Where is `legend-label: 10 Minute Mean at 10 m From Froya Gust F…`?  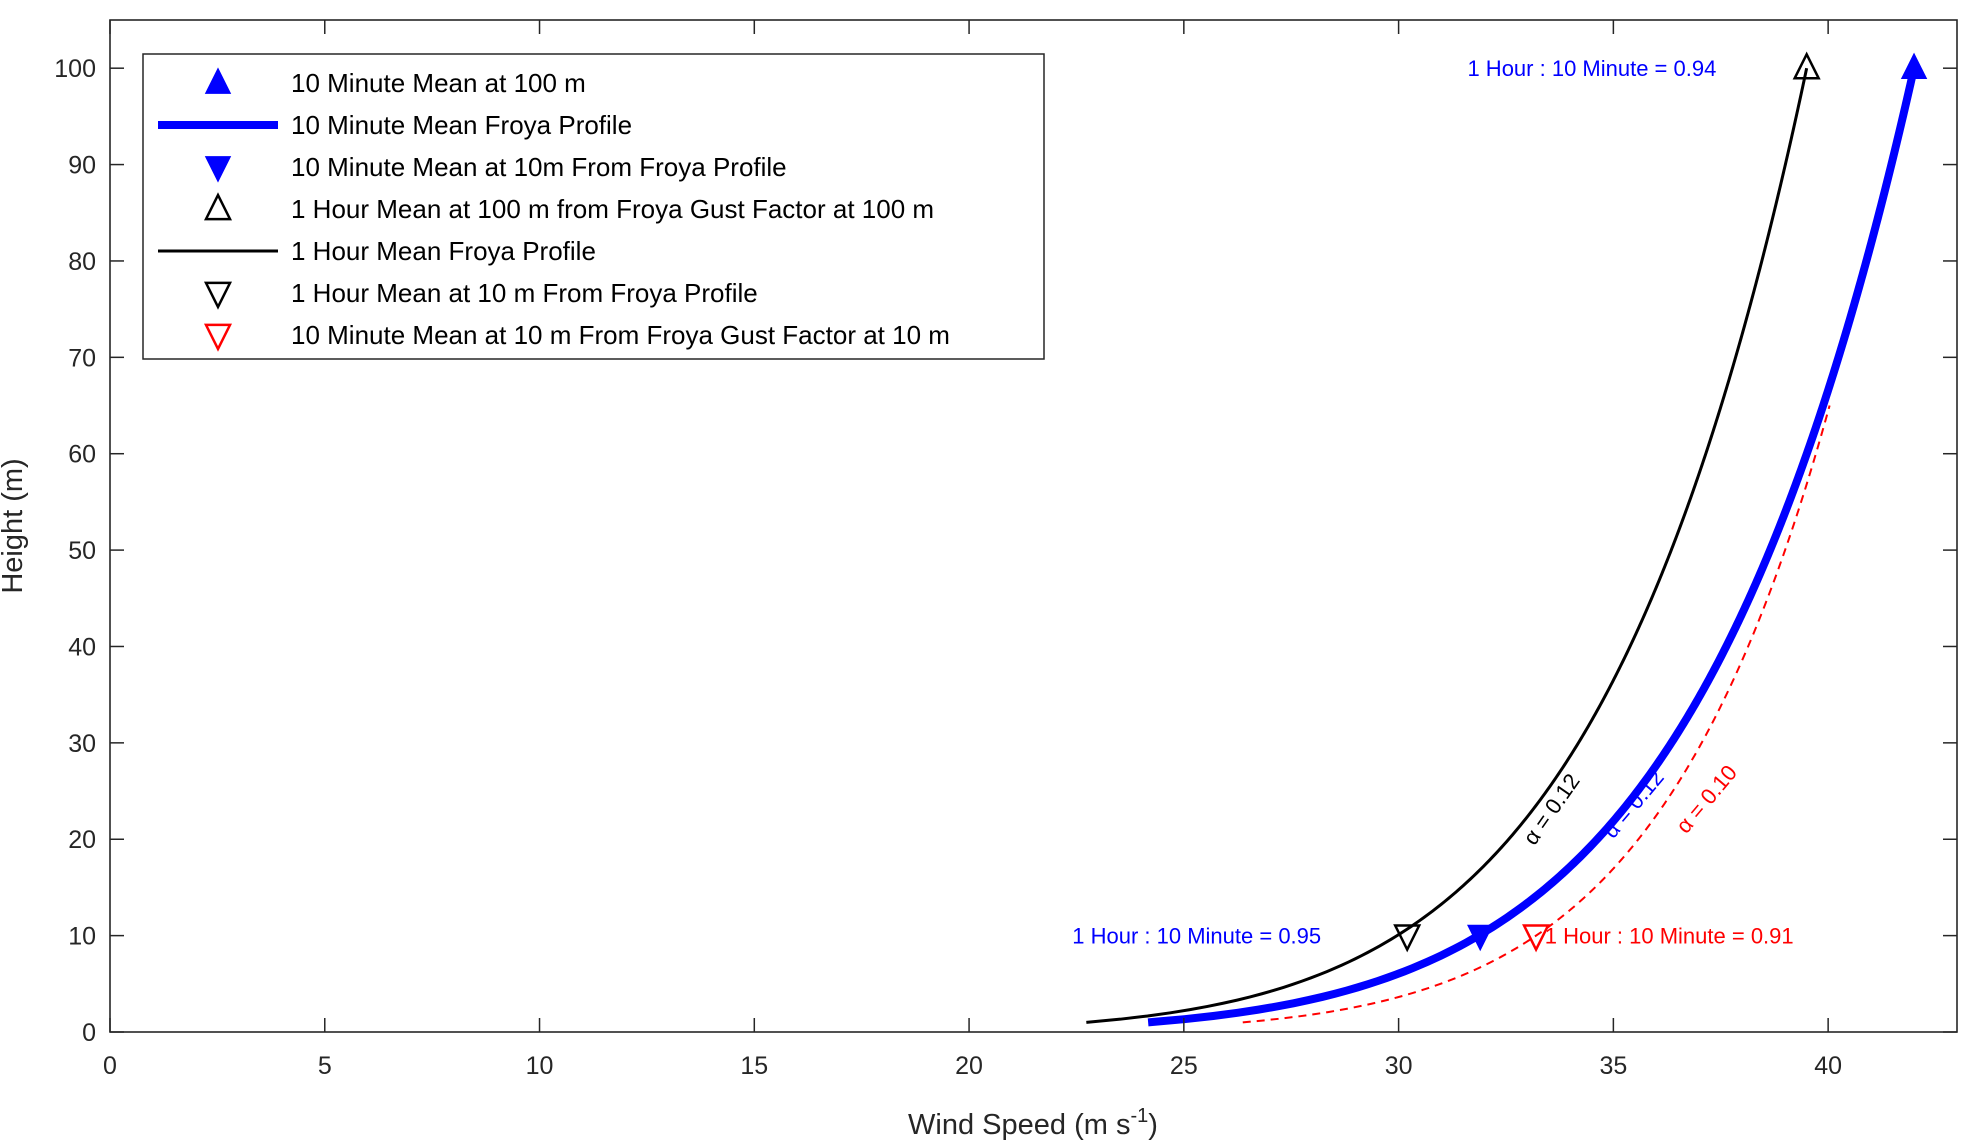
legend-label: 10 Minute Mean at 10 m From Froya Gust F… is located at coordinates (620, 335).